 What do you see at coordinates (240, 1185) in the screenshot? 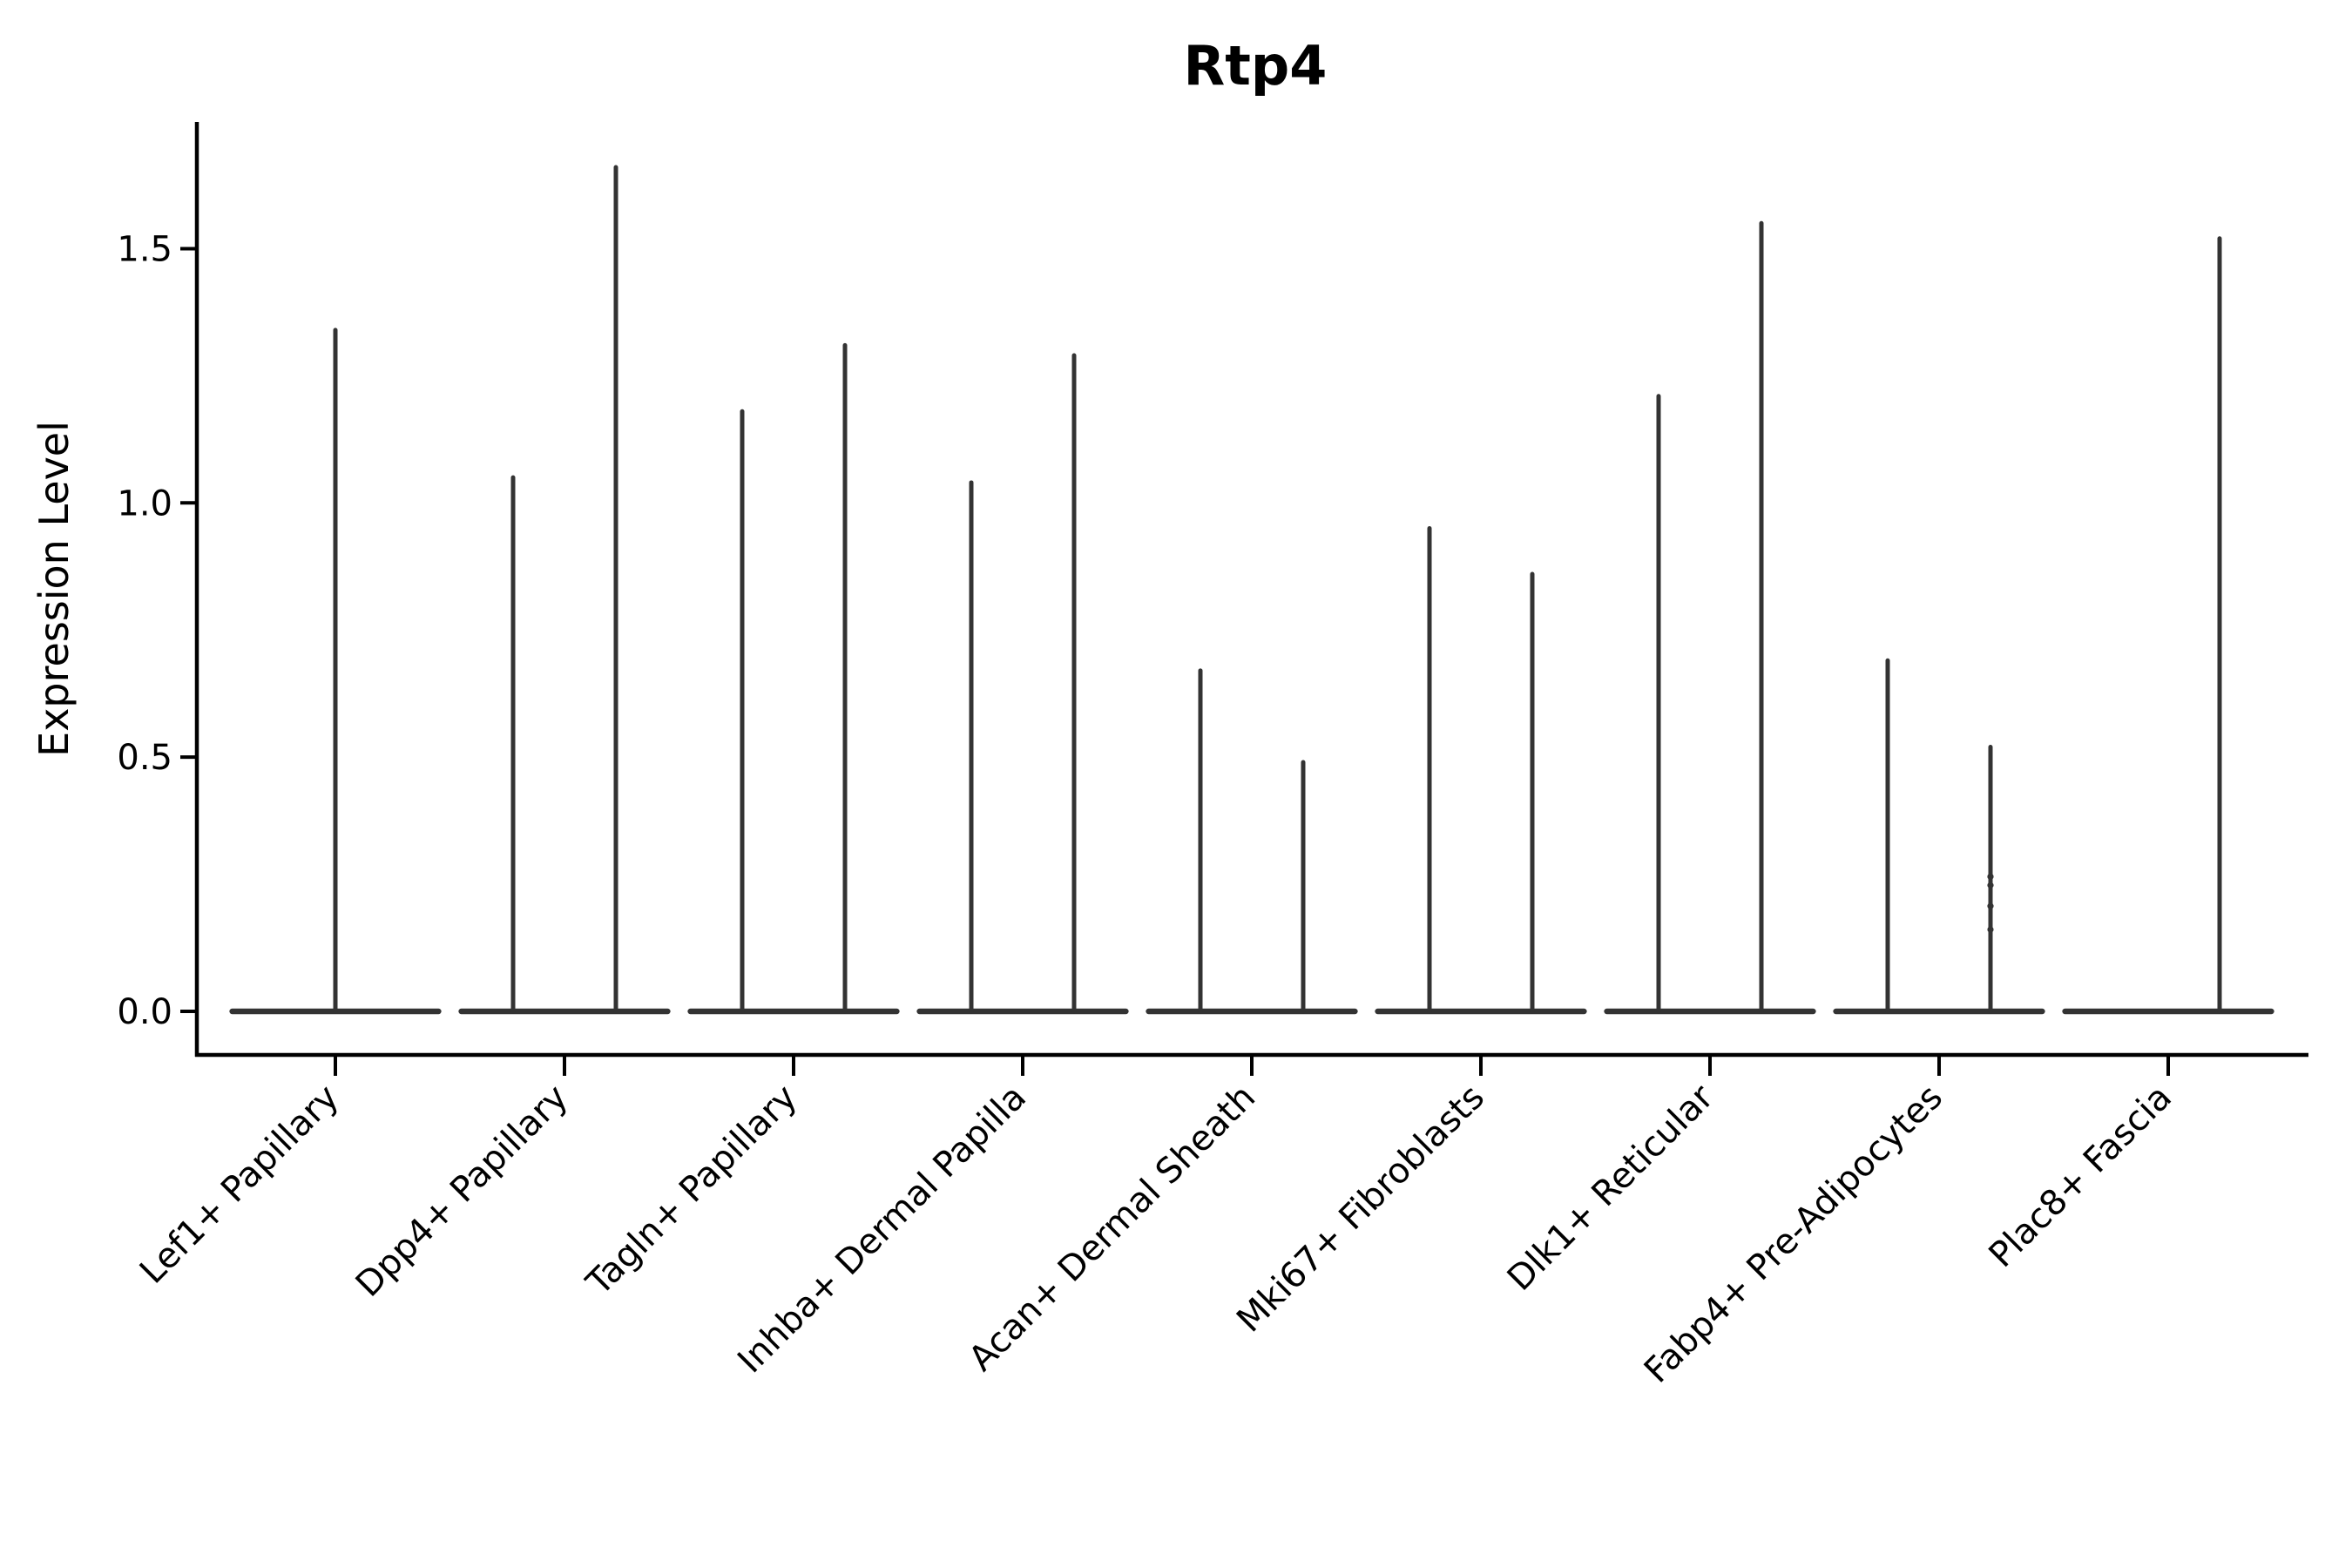
I see `x-tick-label: Lef1+ Papillary` at bounding box center [240, 1185].